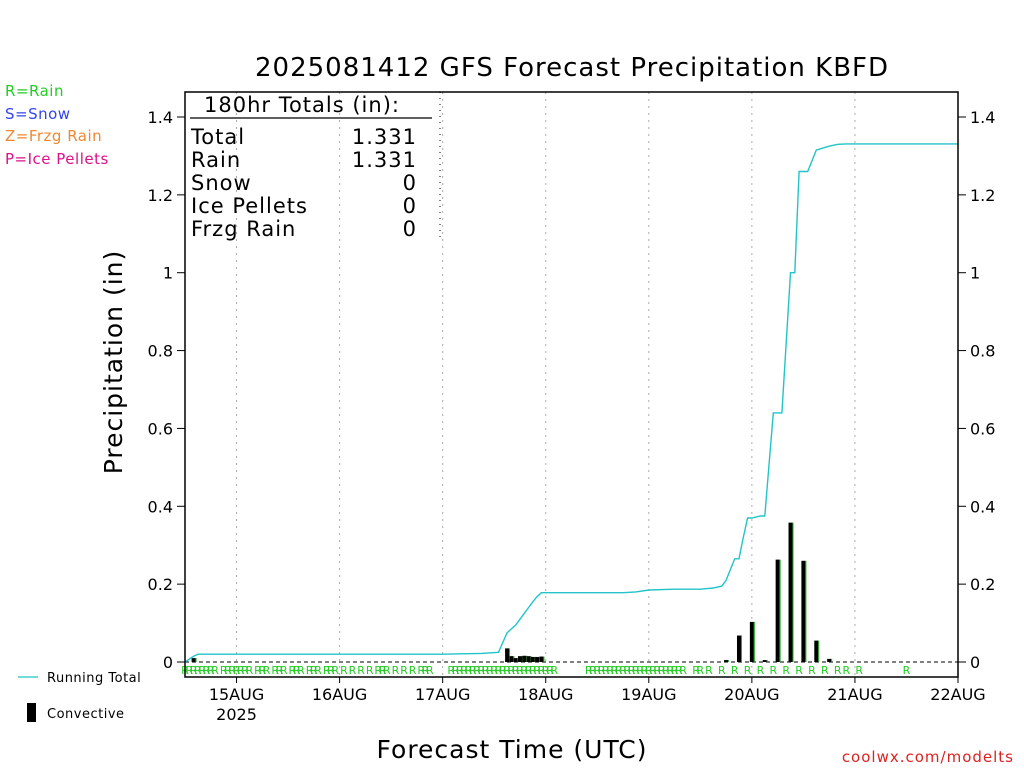  What do you see at coordinates (529, 670) in the screenshot?
I see `rain-mark-61: R` at bounding box center [529, 670].